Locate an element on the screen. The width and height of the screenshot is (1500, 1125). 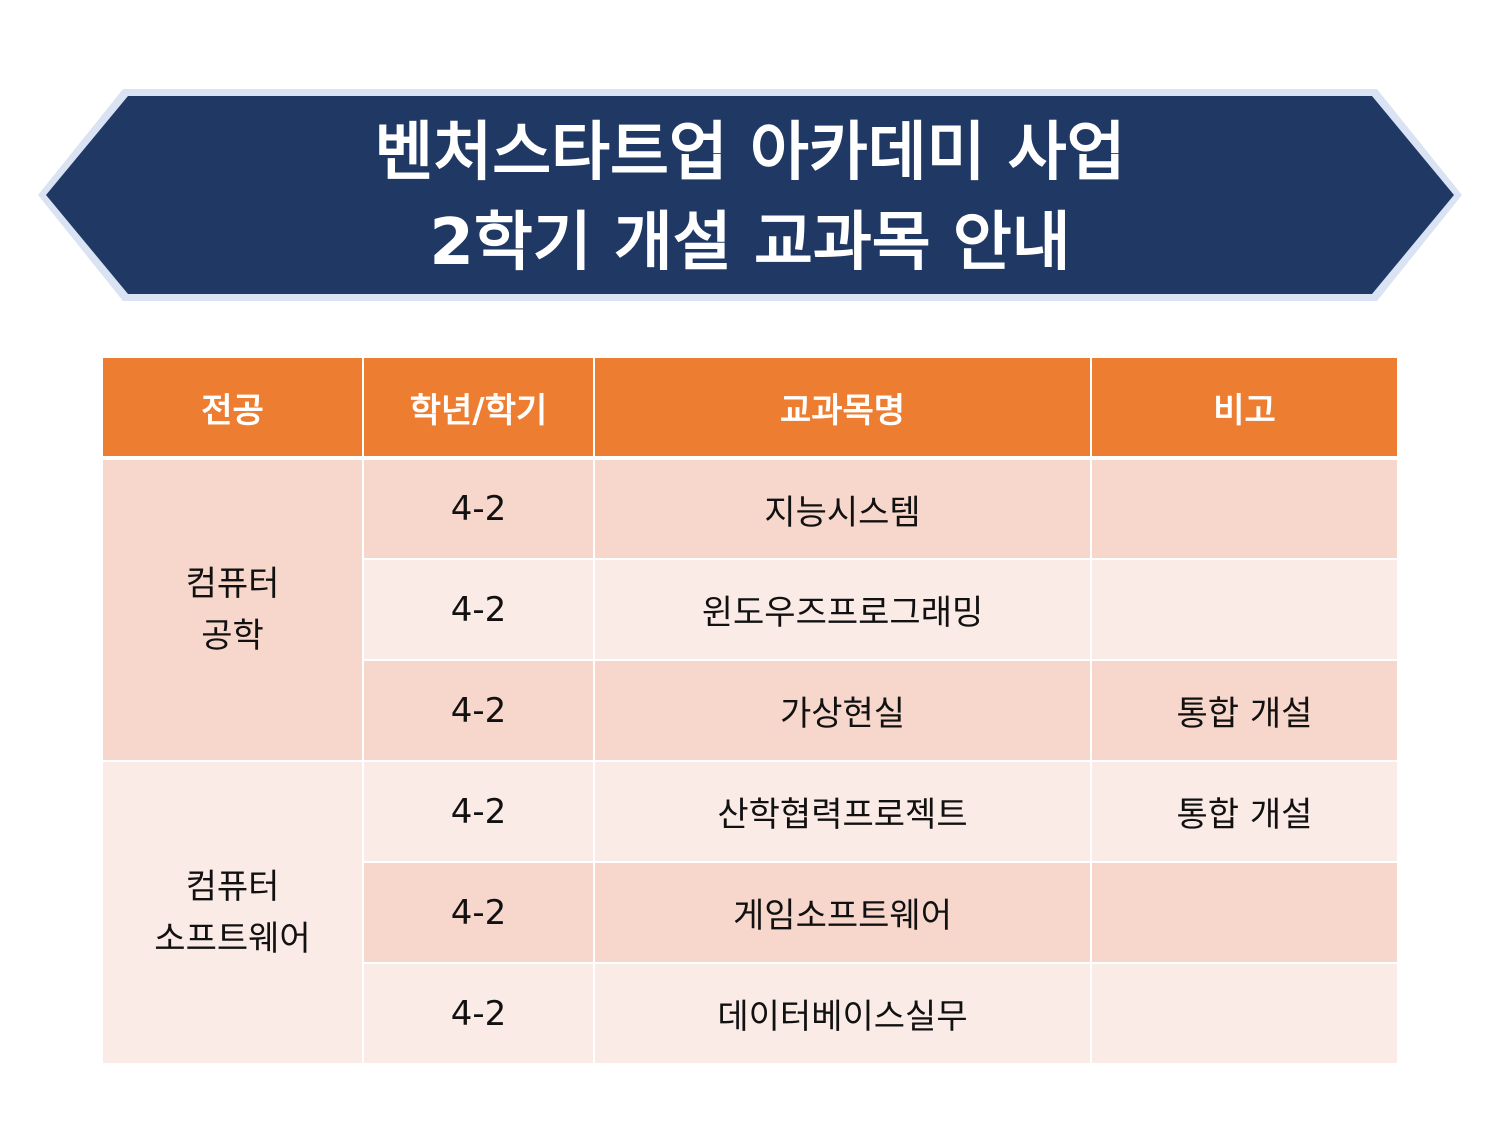
course-cell: 윈도우즈프로그래밍 is located at coordinates (842, 609).